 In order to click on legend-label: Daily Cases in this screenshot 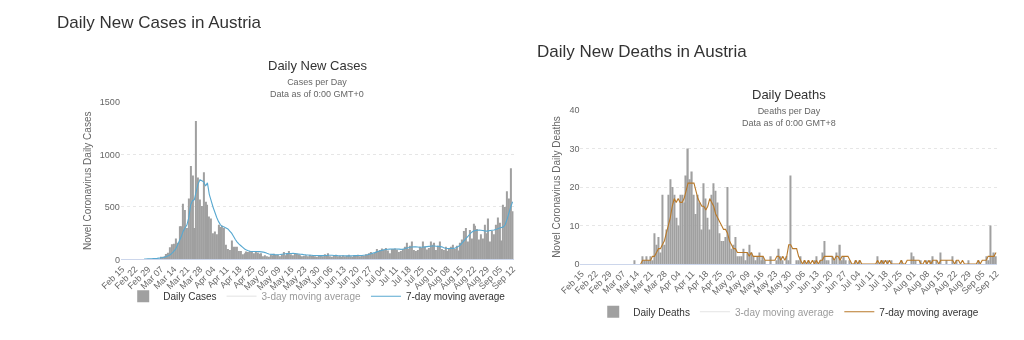, I will do `click(190, 297)`.